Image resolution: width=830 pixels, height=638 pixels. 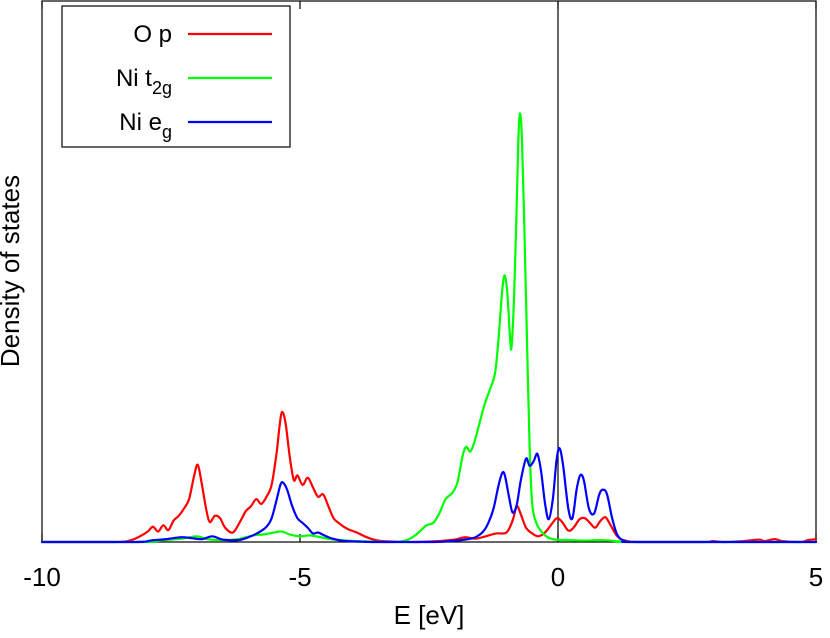 What do you see at coordinates (429, 615) in the screenshot?
I see `x-axis-title: E [eV]` at bounding box center [429, 615].